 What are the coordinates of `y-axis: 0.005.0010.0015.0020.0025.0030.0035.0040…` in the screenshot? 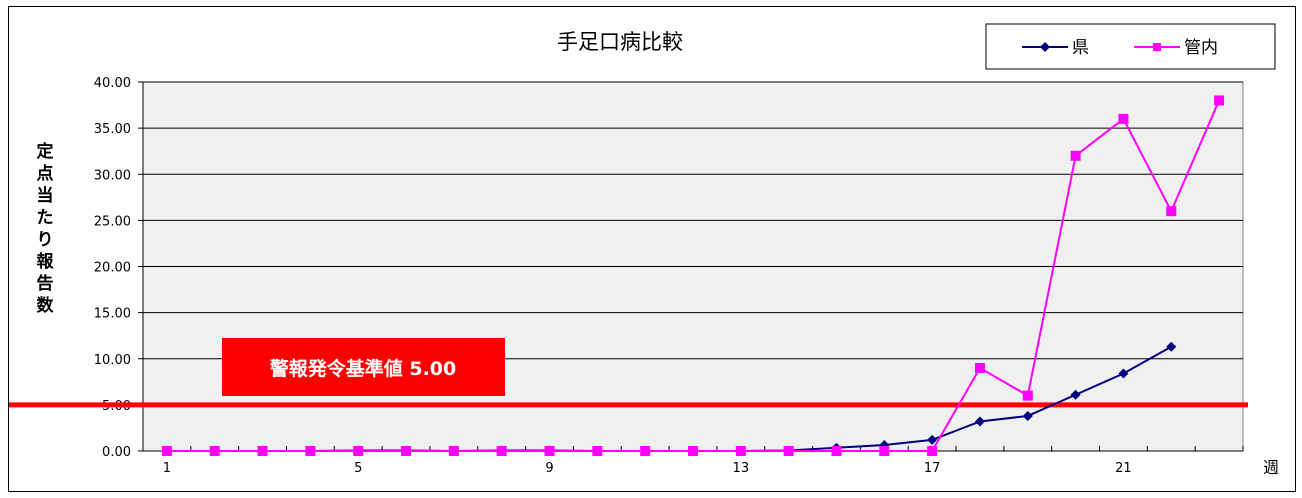 It's located at (119, 268).